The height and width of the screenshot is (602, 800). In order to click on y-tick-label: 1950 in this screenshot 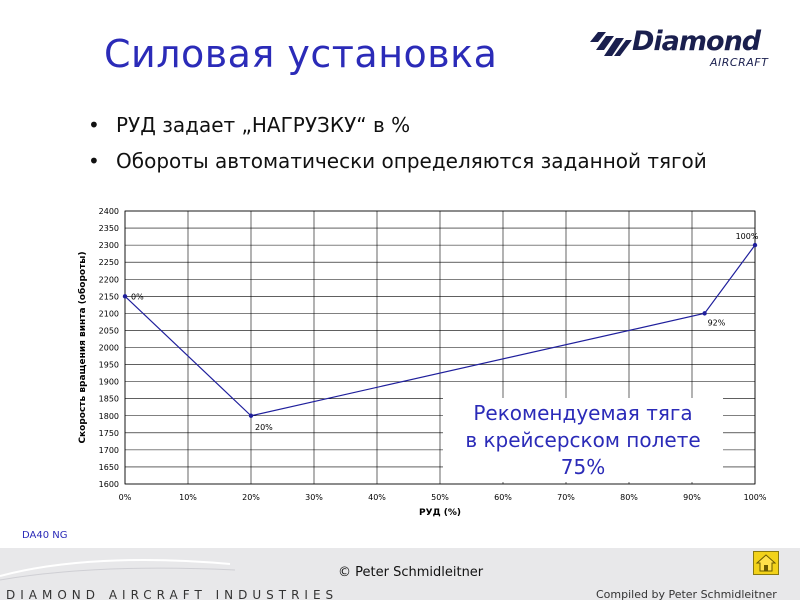, I will do `click(109, 365)`.